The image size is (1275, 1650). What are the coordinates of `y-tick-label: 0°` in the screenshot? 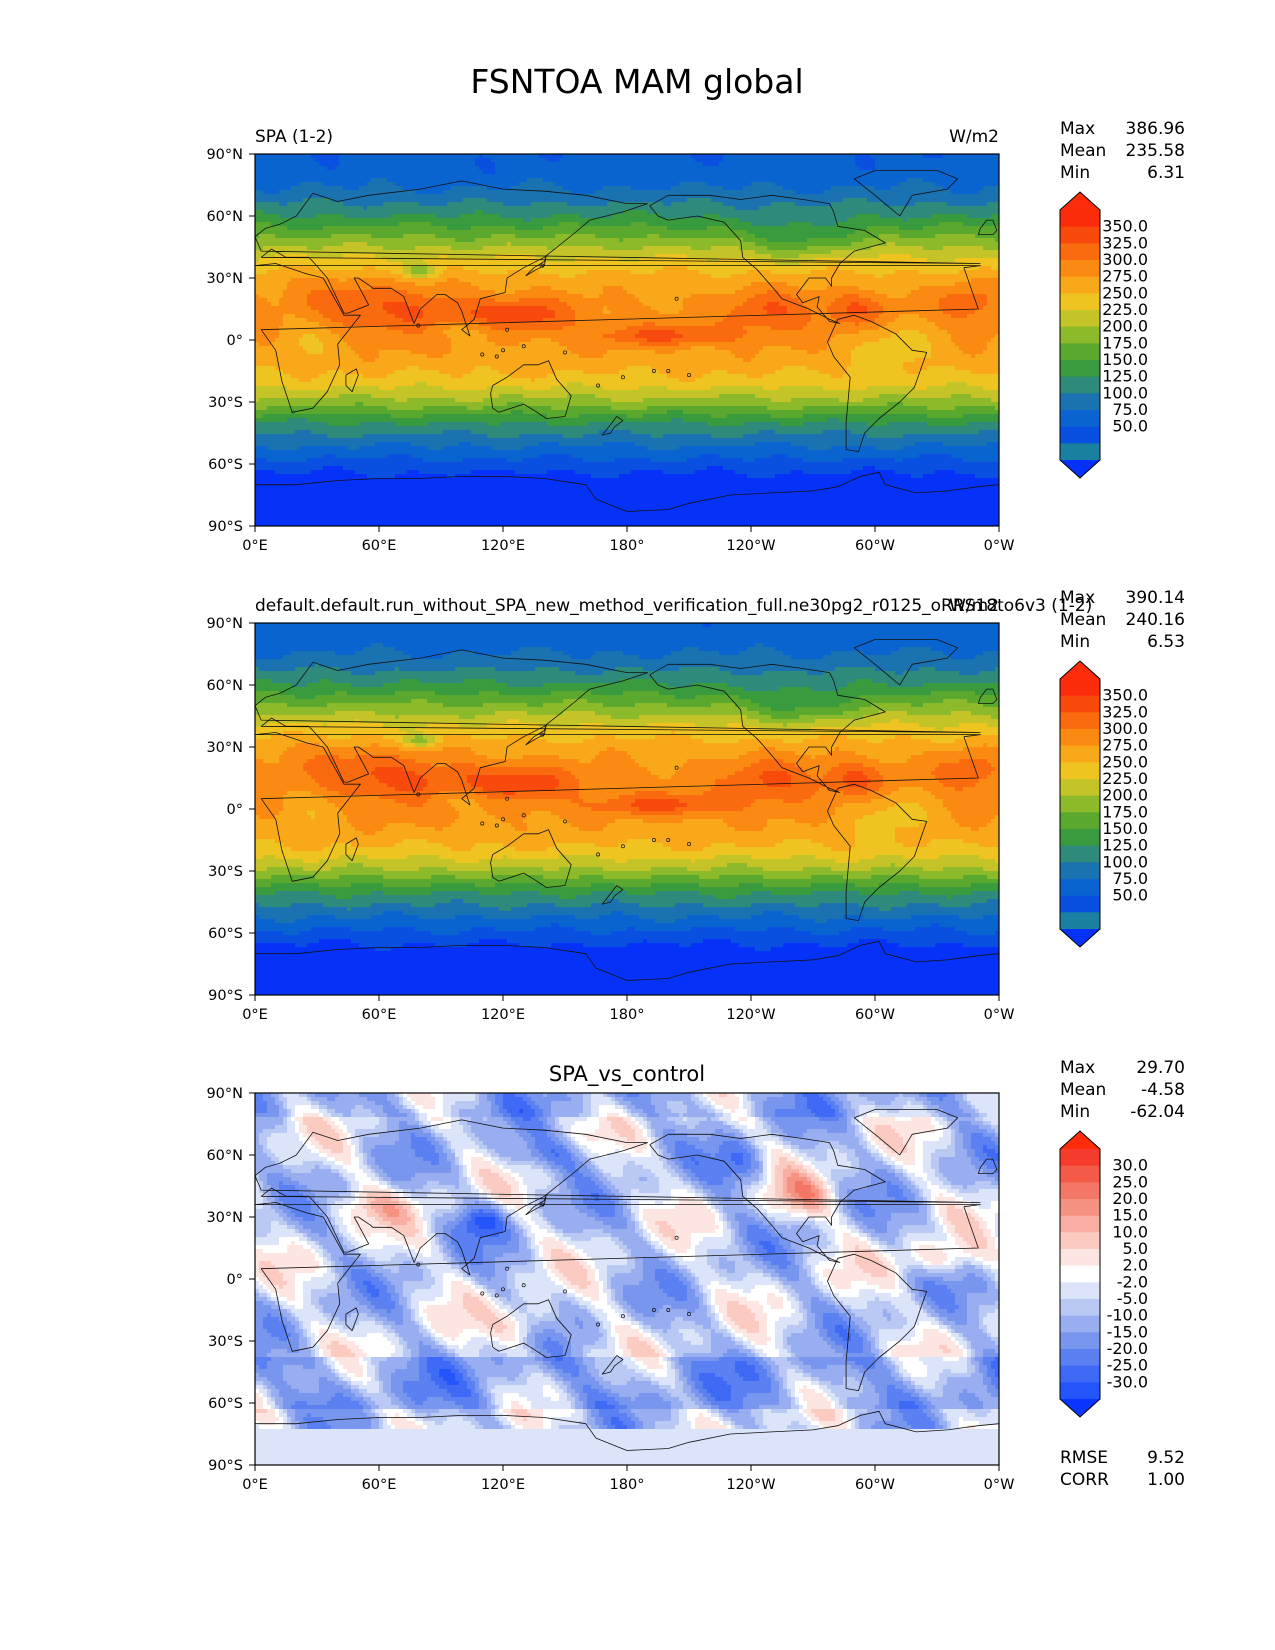 It's located at (235, 341).